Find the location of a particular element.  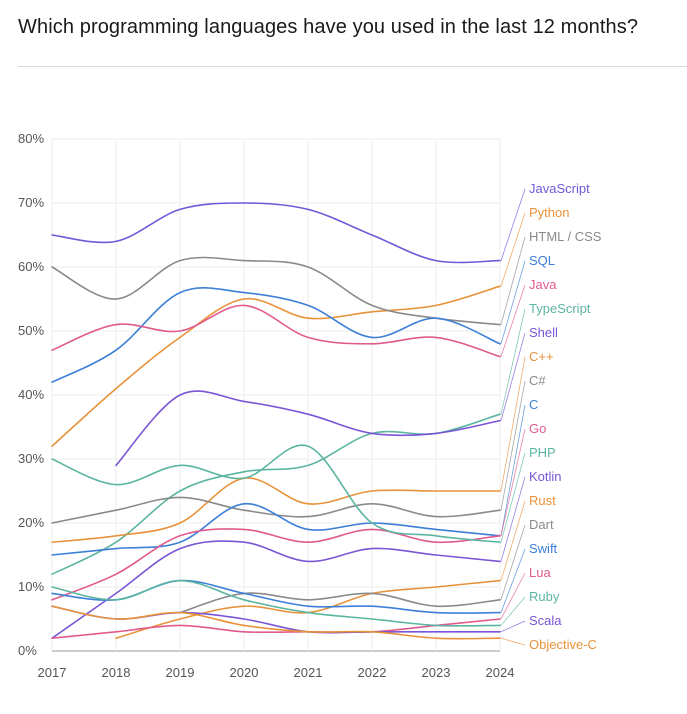

x-tick-label: 2019 is located at coordinates (180, 672).